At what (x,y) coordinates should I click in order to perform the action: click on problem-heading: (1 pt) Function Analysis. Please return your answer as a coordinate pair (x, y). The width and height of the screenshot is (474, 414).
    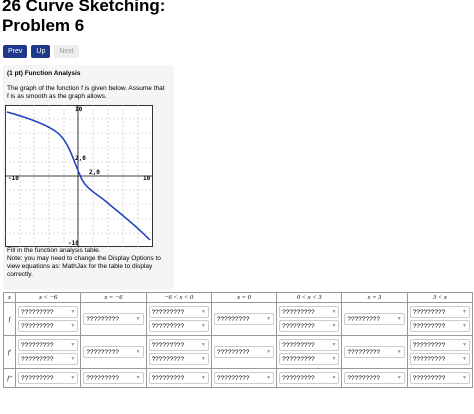
    Looking at the image, I should click on (44, 73).